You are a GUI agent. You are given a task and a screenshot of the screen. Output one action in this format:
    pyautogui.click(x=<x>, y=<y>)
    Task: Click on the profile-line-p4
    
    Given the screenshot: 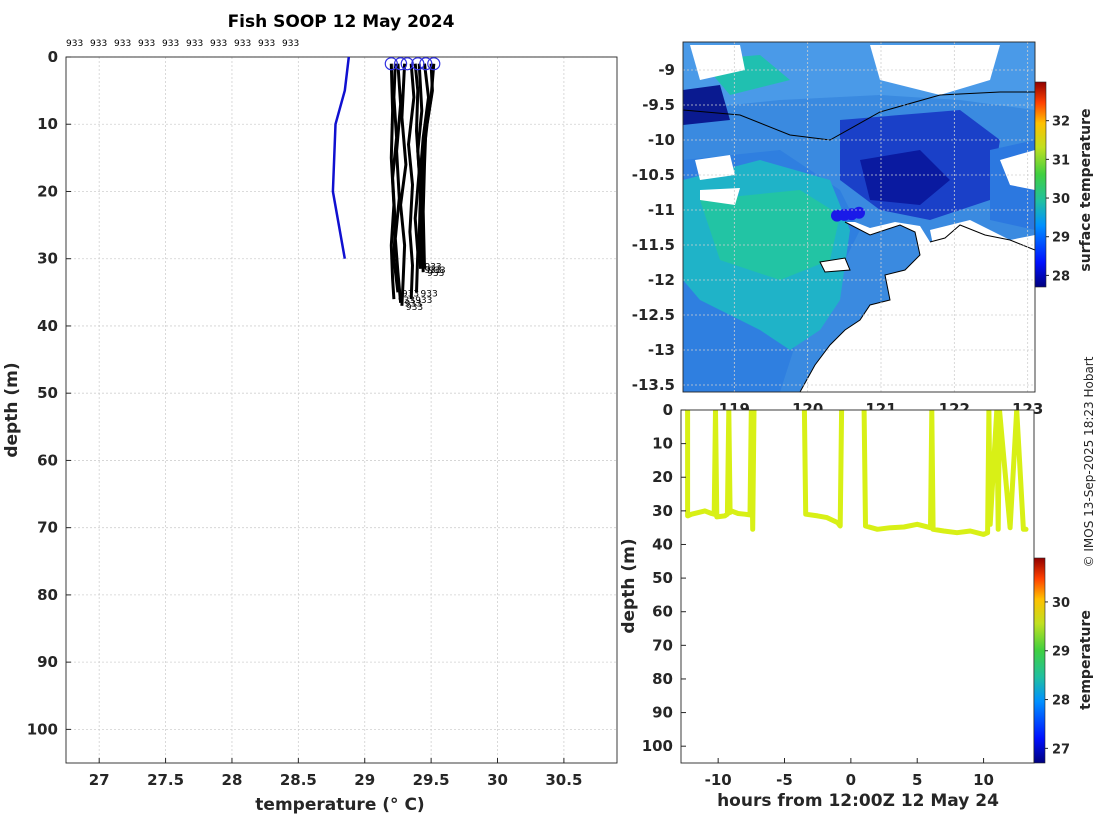 What is the action you would take?
    pyautogui.click(x=403, y=184)
    